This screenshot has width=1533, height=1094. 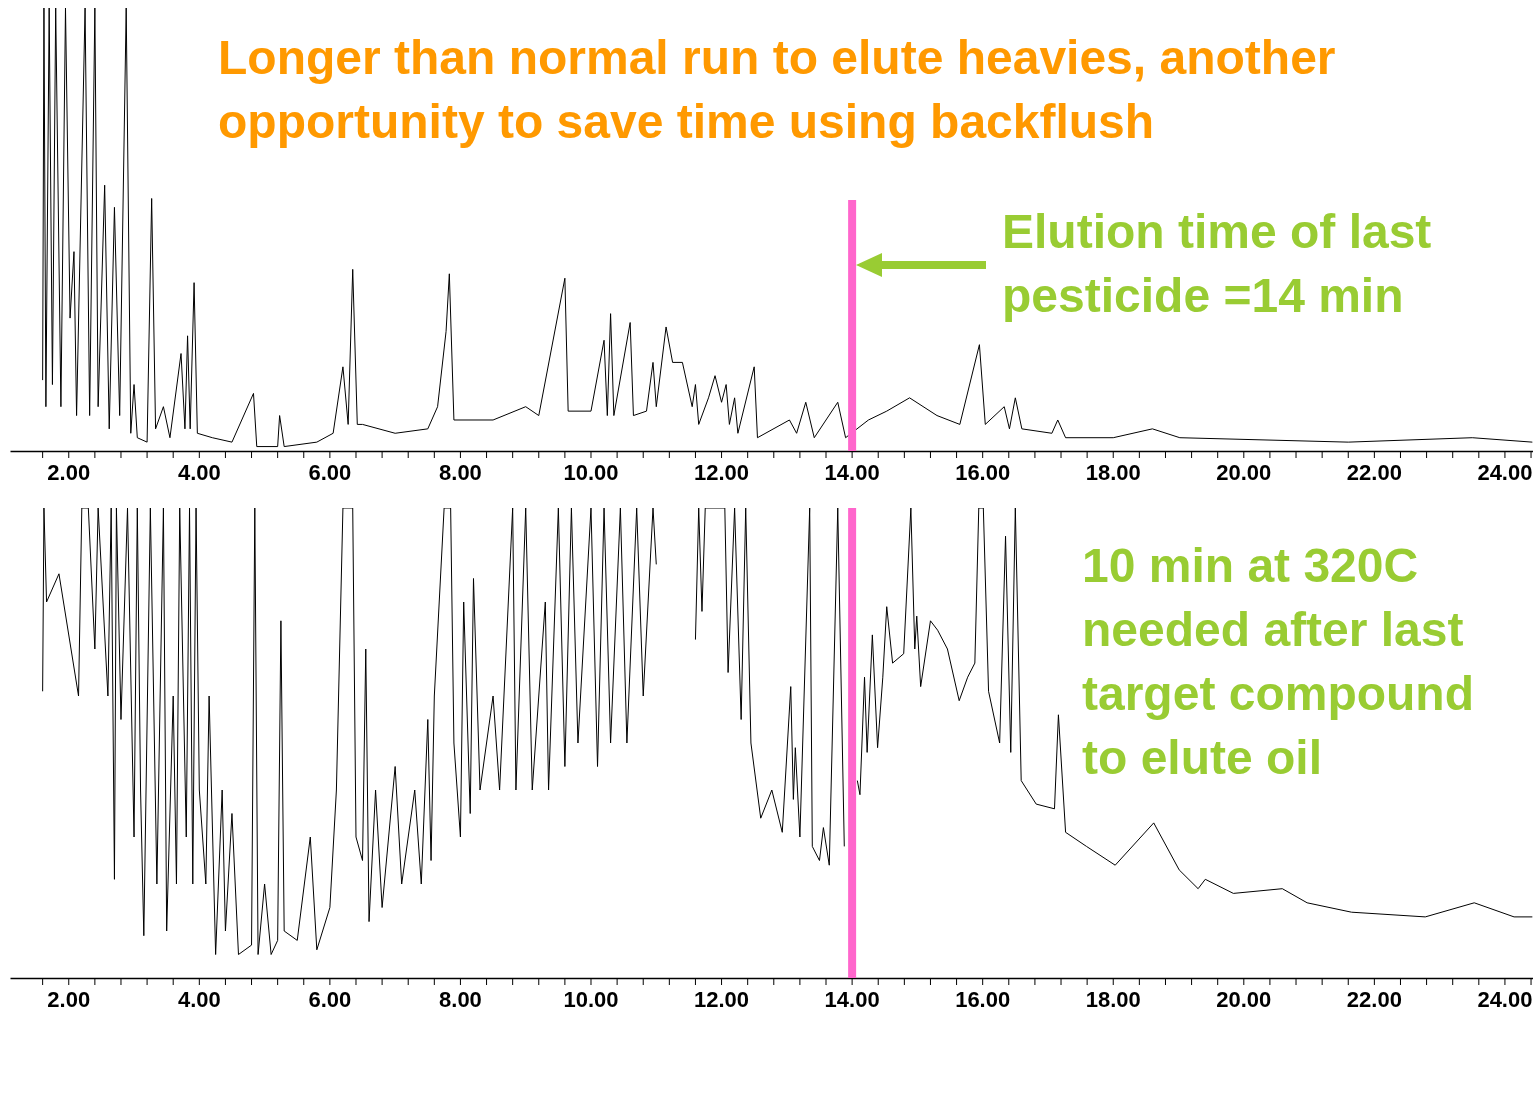 I want to click on annotation: Elution time of last pesticide =14 min, so click(x=1217, y=263).